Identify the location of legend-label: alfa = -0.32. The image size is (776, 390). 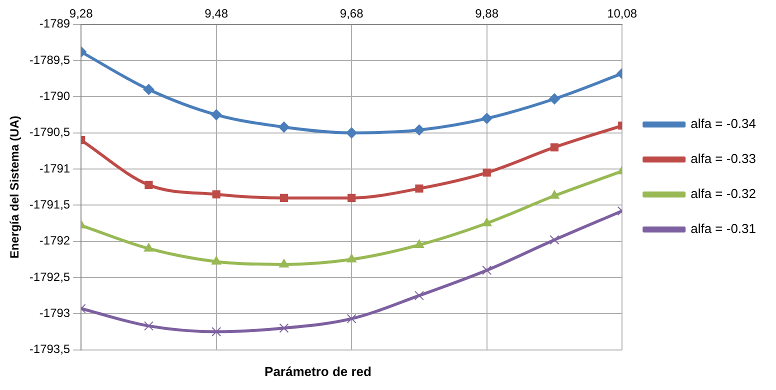
(723, 194).